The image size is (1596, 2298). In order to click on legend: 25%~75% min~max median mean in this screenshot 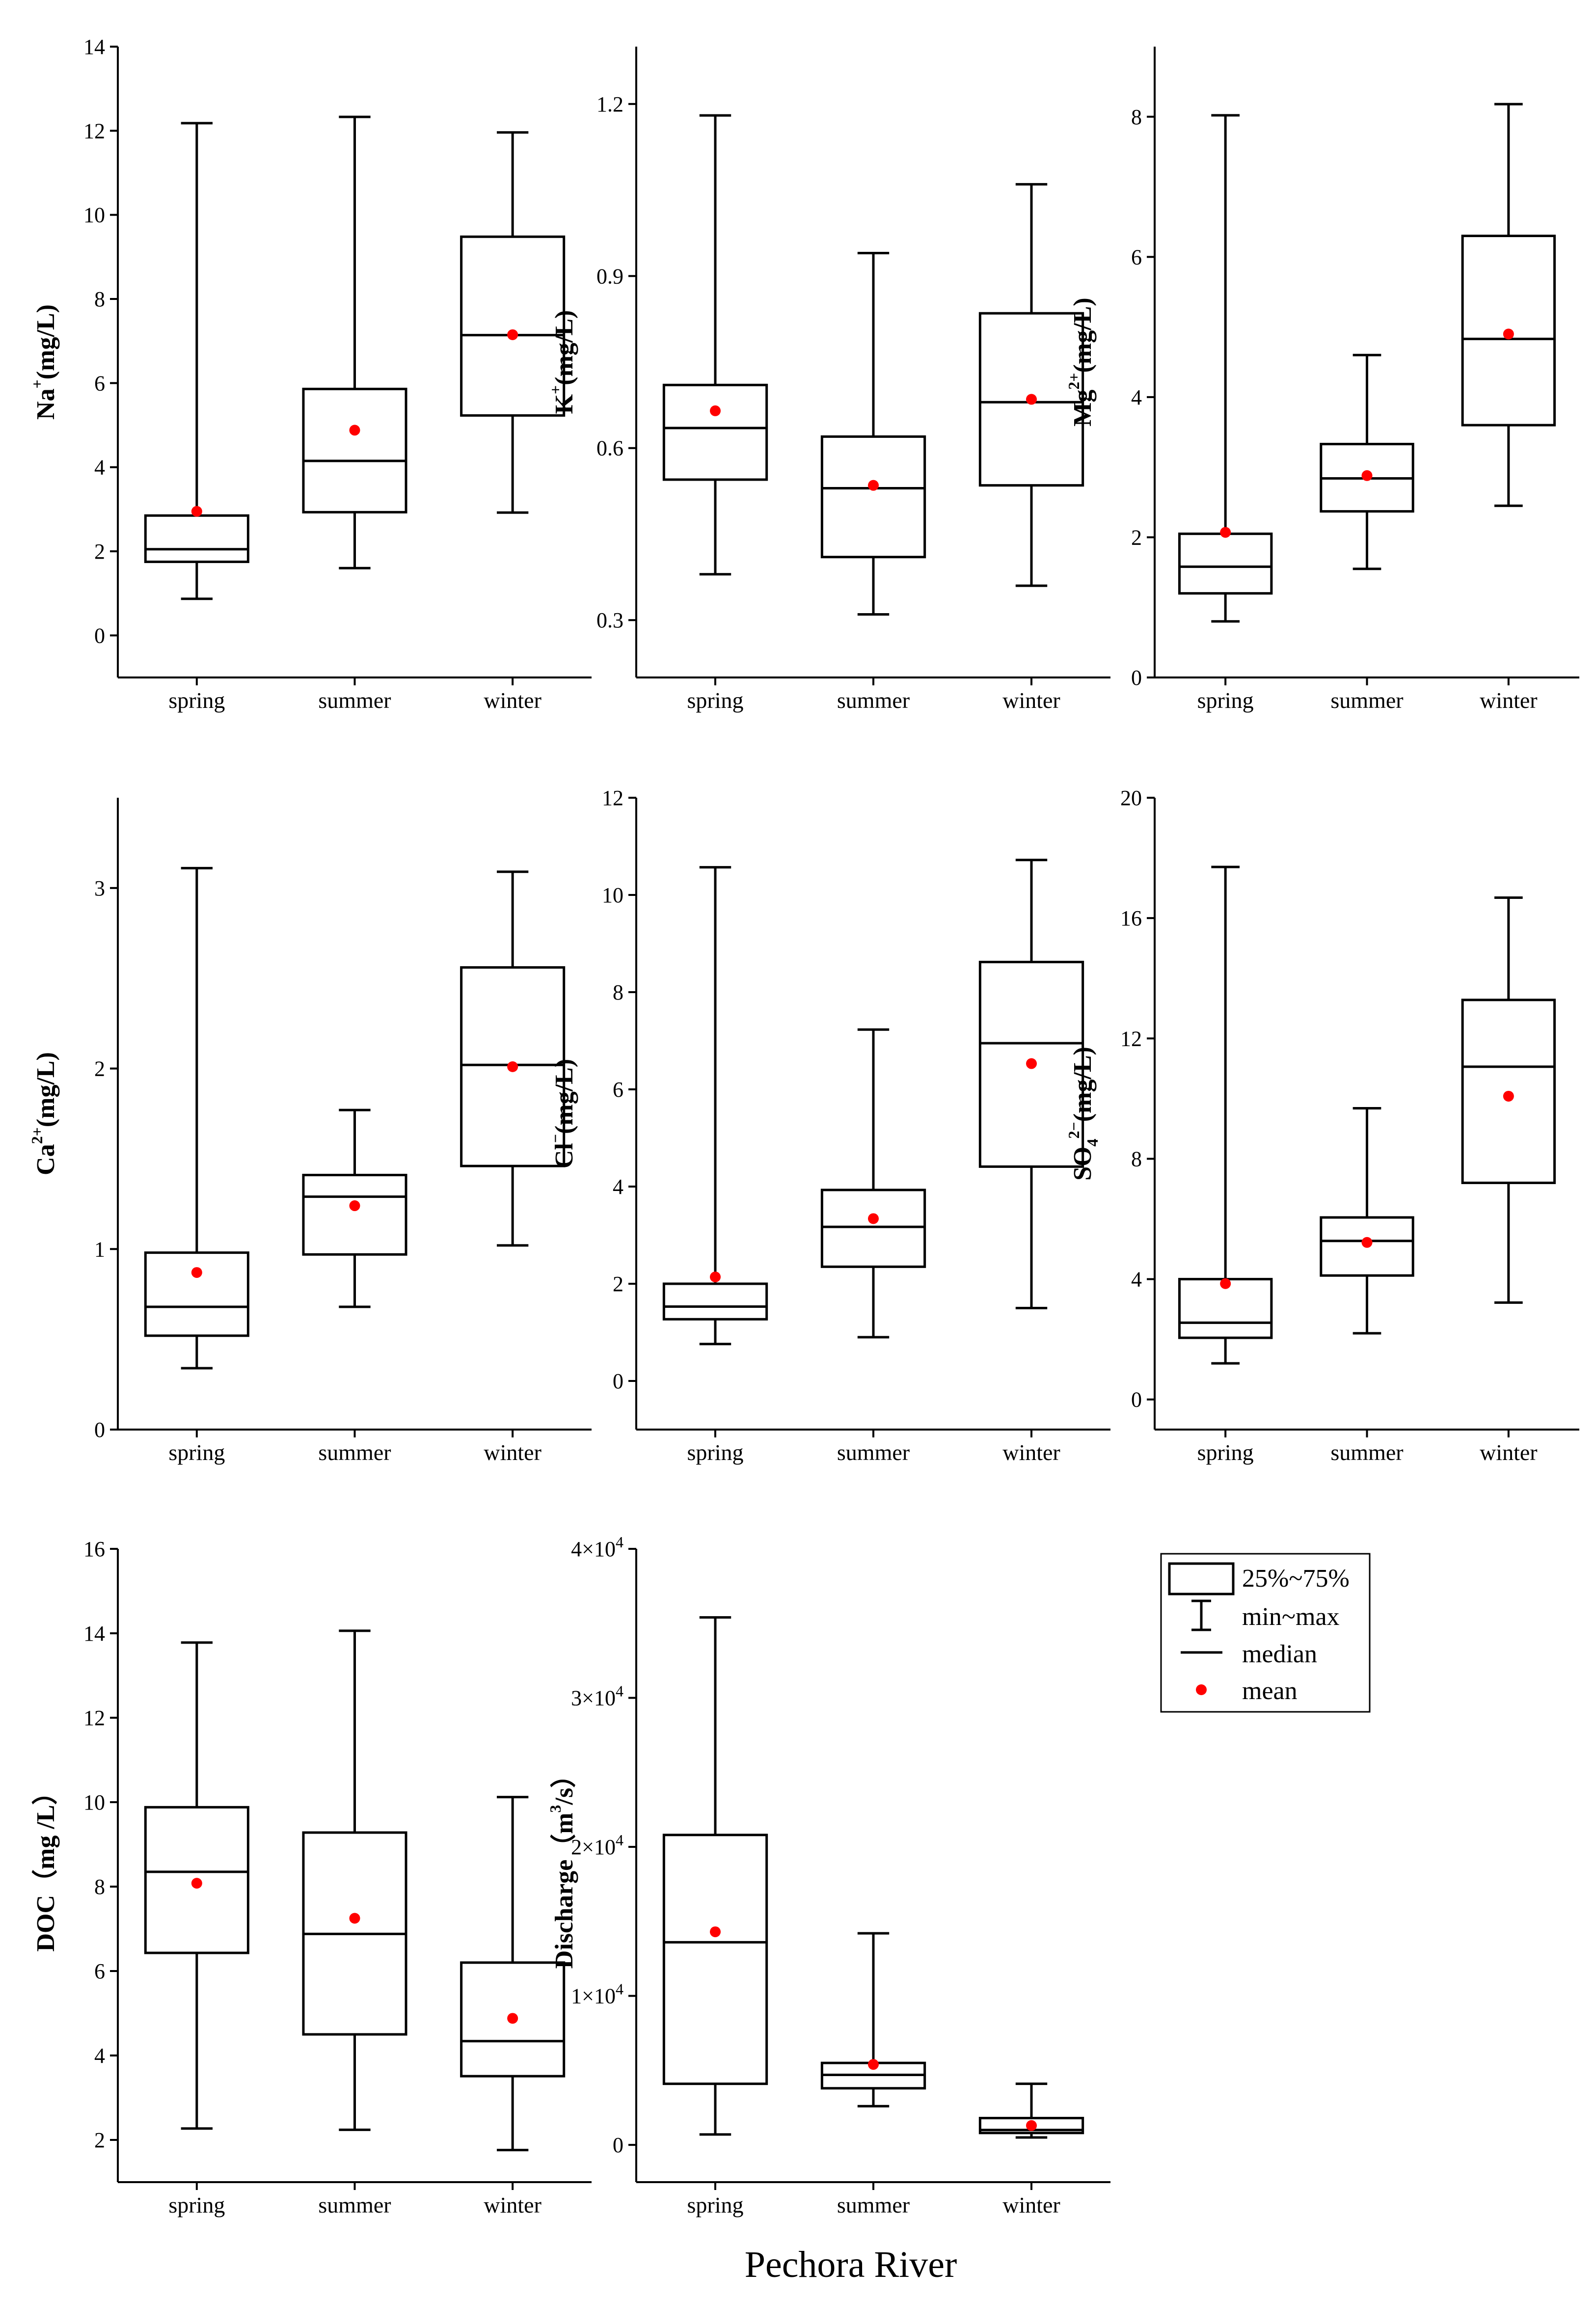, I will do `click(1265, 1633)`.